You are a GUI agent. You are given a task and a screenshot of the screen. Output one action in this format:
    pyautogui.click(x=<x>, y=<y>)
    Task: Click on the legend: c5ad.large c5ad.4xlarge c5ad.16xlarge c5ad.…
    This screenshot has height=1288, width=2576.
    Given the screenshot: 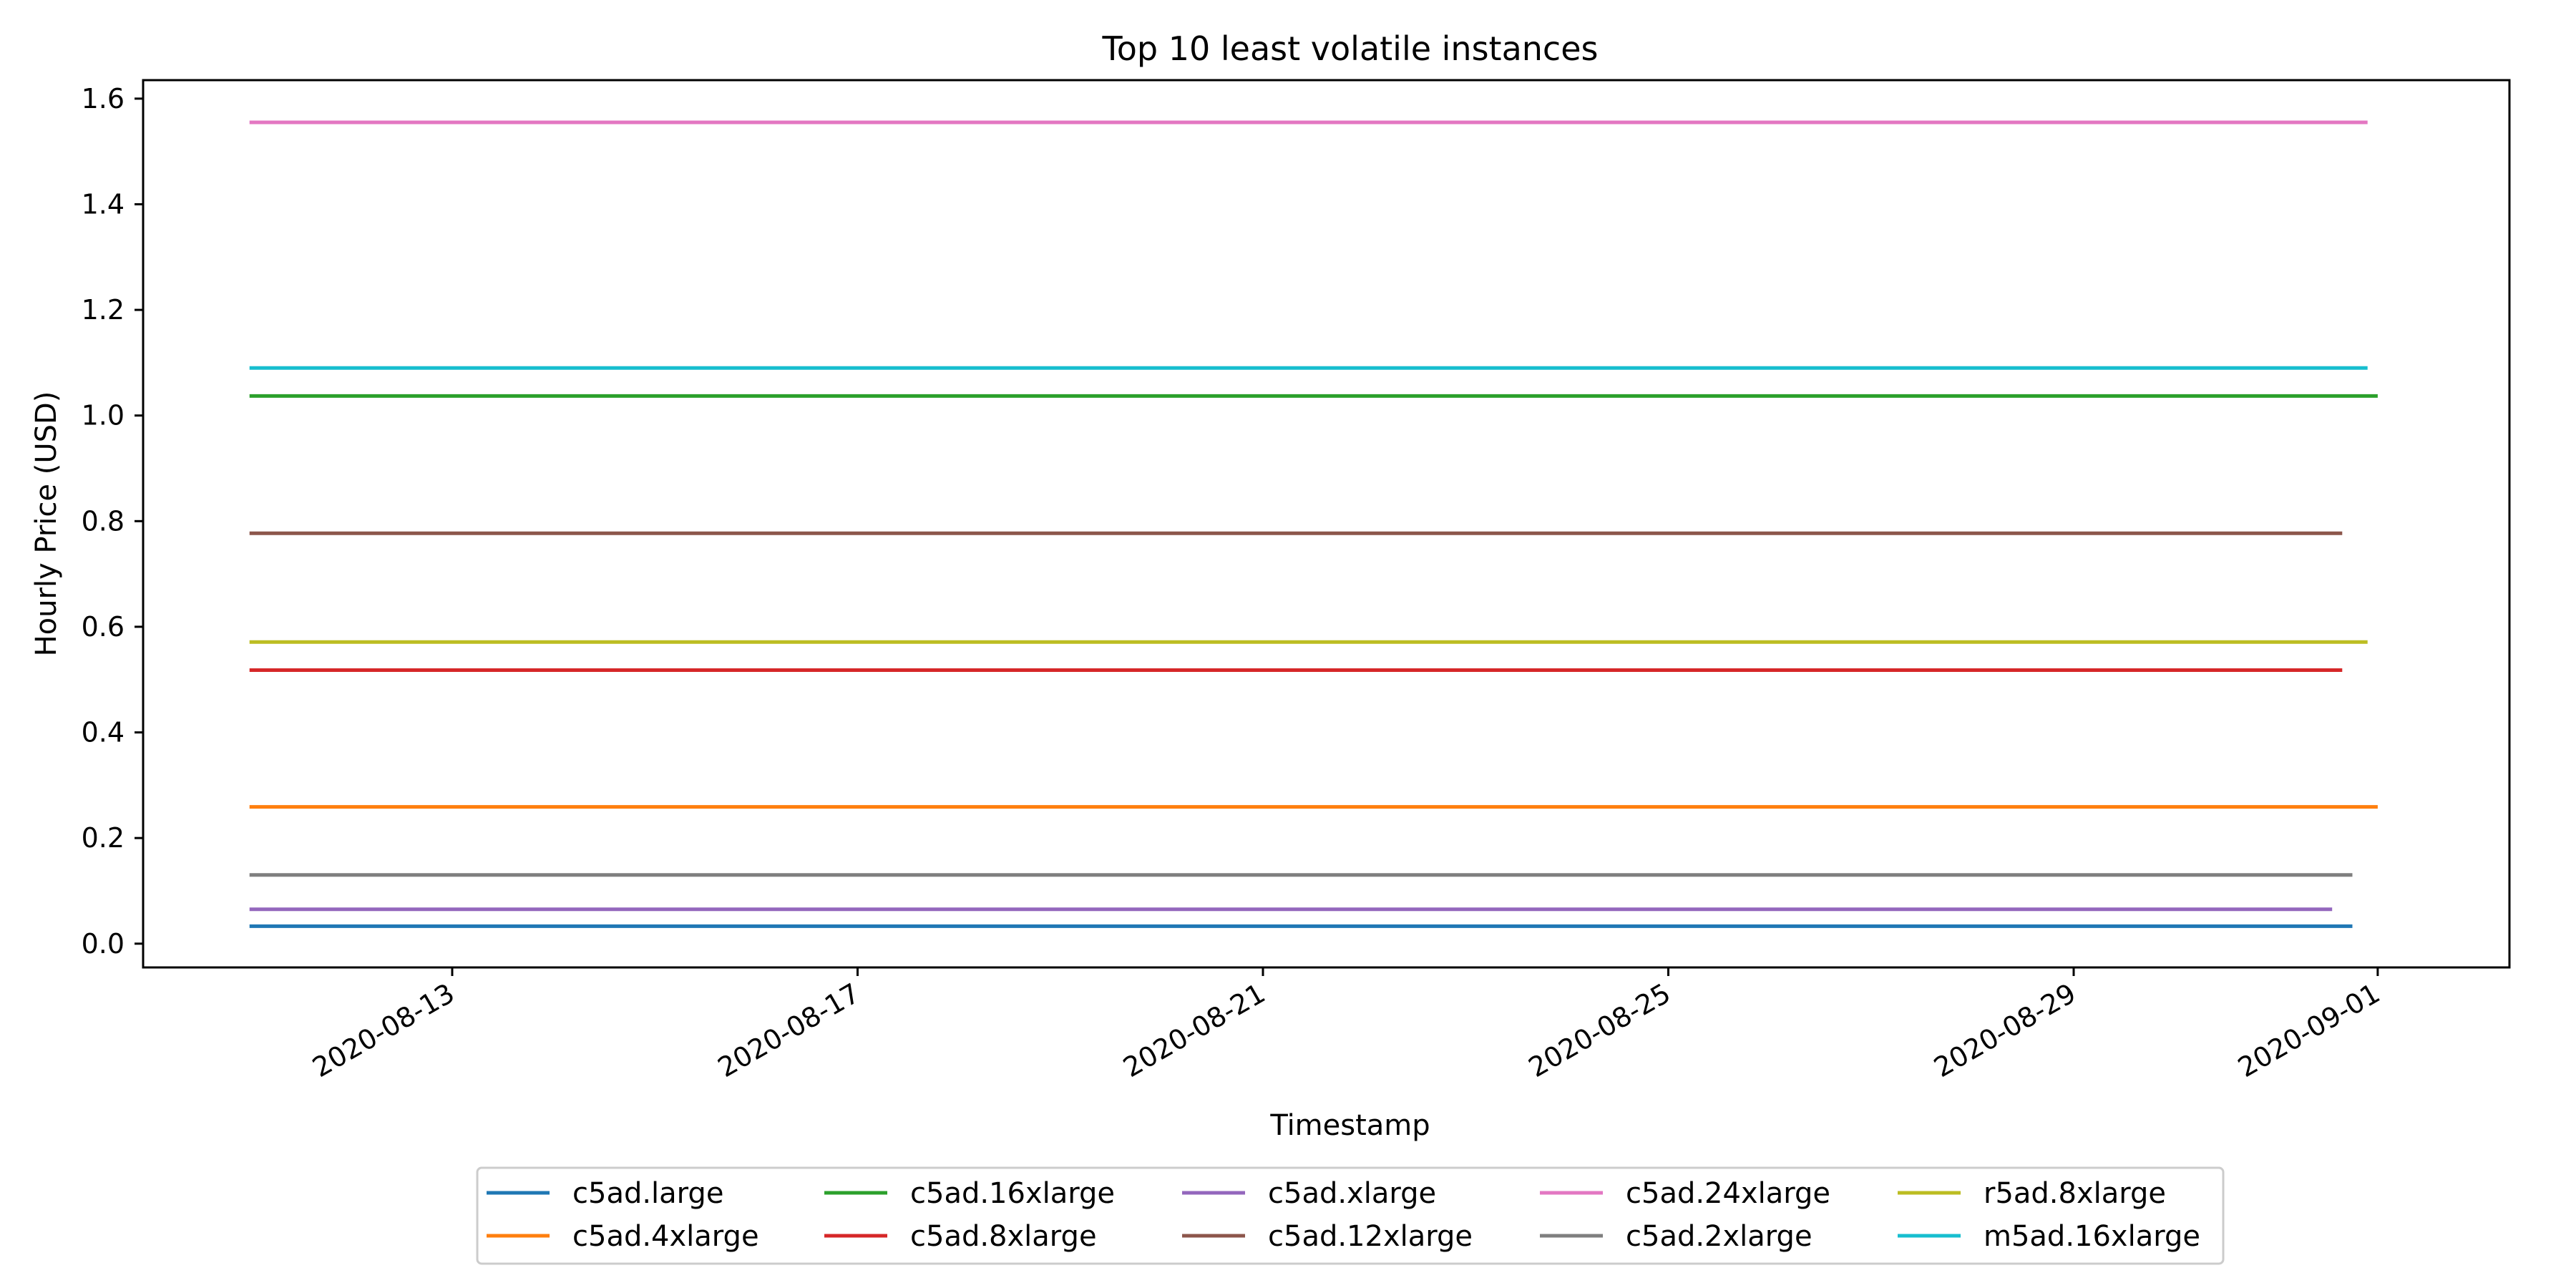 What is the action you would take?
    pyautogui.click(x=1350, y=1215)
    